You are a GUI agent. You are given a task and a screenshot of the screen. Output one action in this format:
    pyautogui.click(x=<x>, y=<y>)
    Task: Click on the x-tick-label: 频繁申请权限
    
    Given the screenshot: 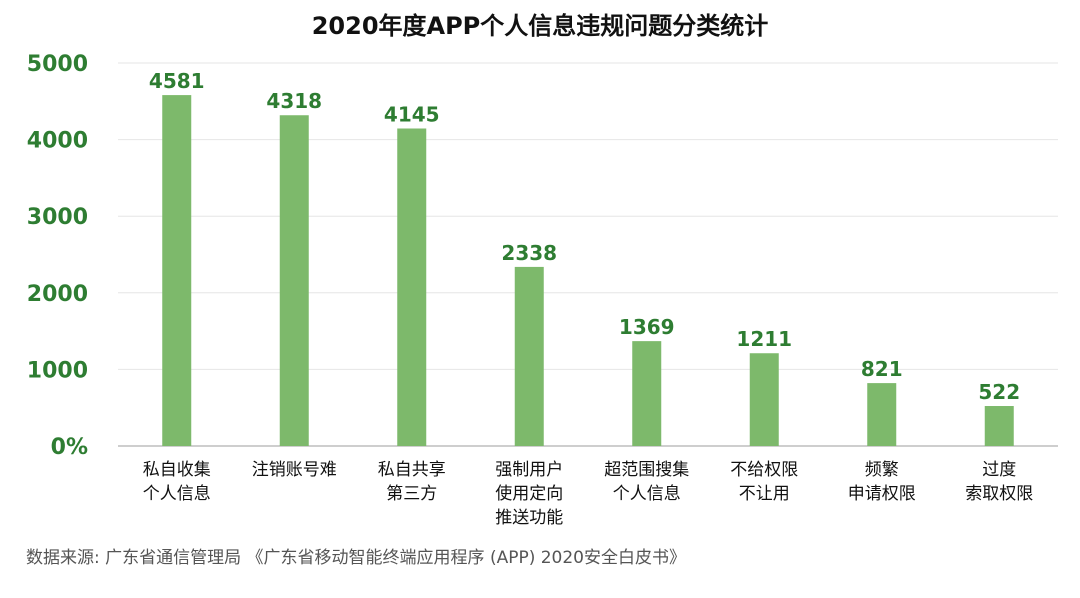 What is the action you would take?
    pyautogui.click(x=882, y=482)
    